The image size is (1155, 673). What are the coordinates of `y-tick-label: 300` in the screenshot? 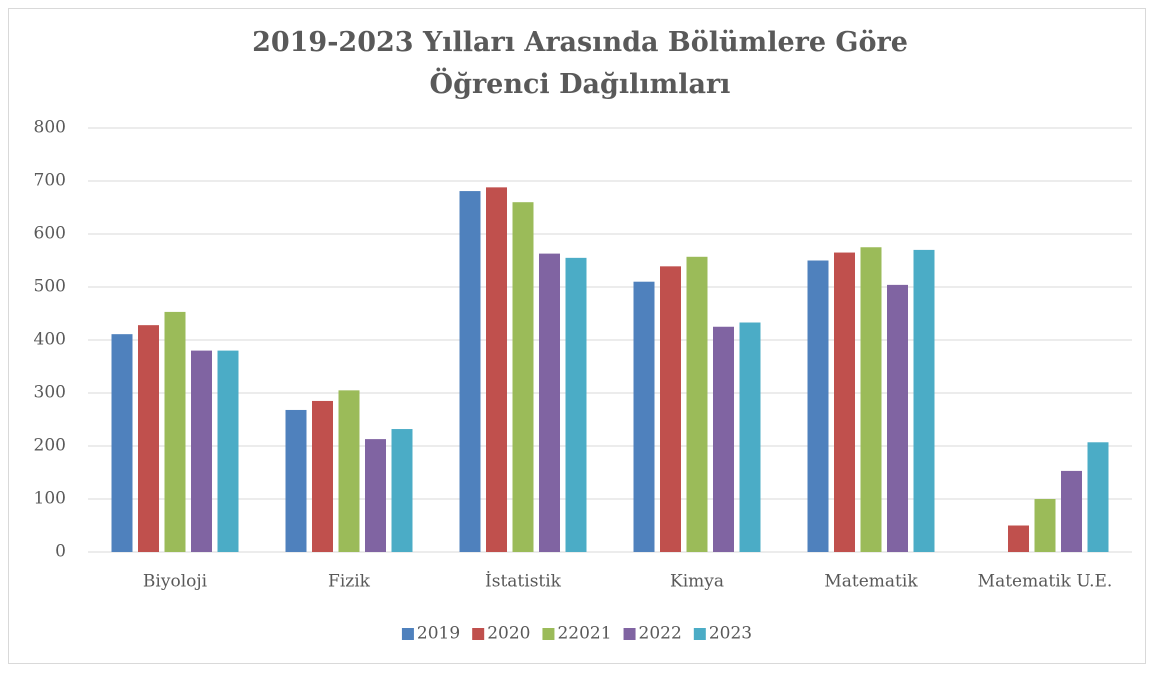 It's located at (50, 393).